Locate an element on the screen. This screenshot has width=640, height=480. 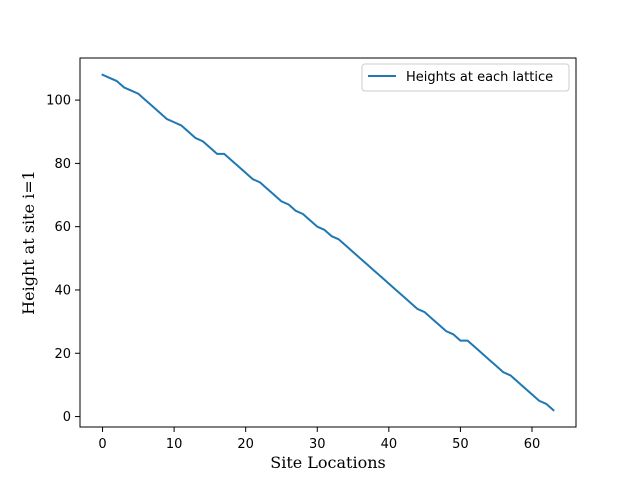
y-axis-ticks: 0 20 40 60 80 100 is located at coordinates (63, 259).